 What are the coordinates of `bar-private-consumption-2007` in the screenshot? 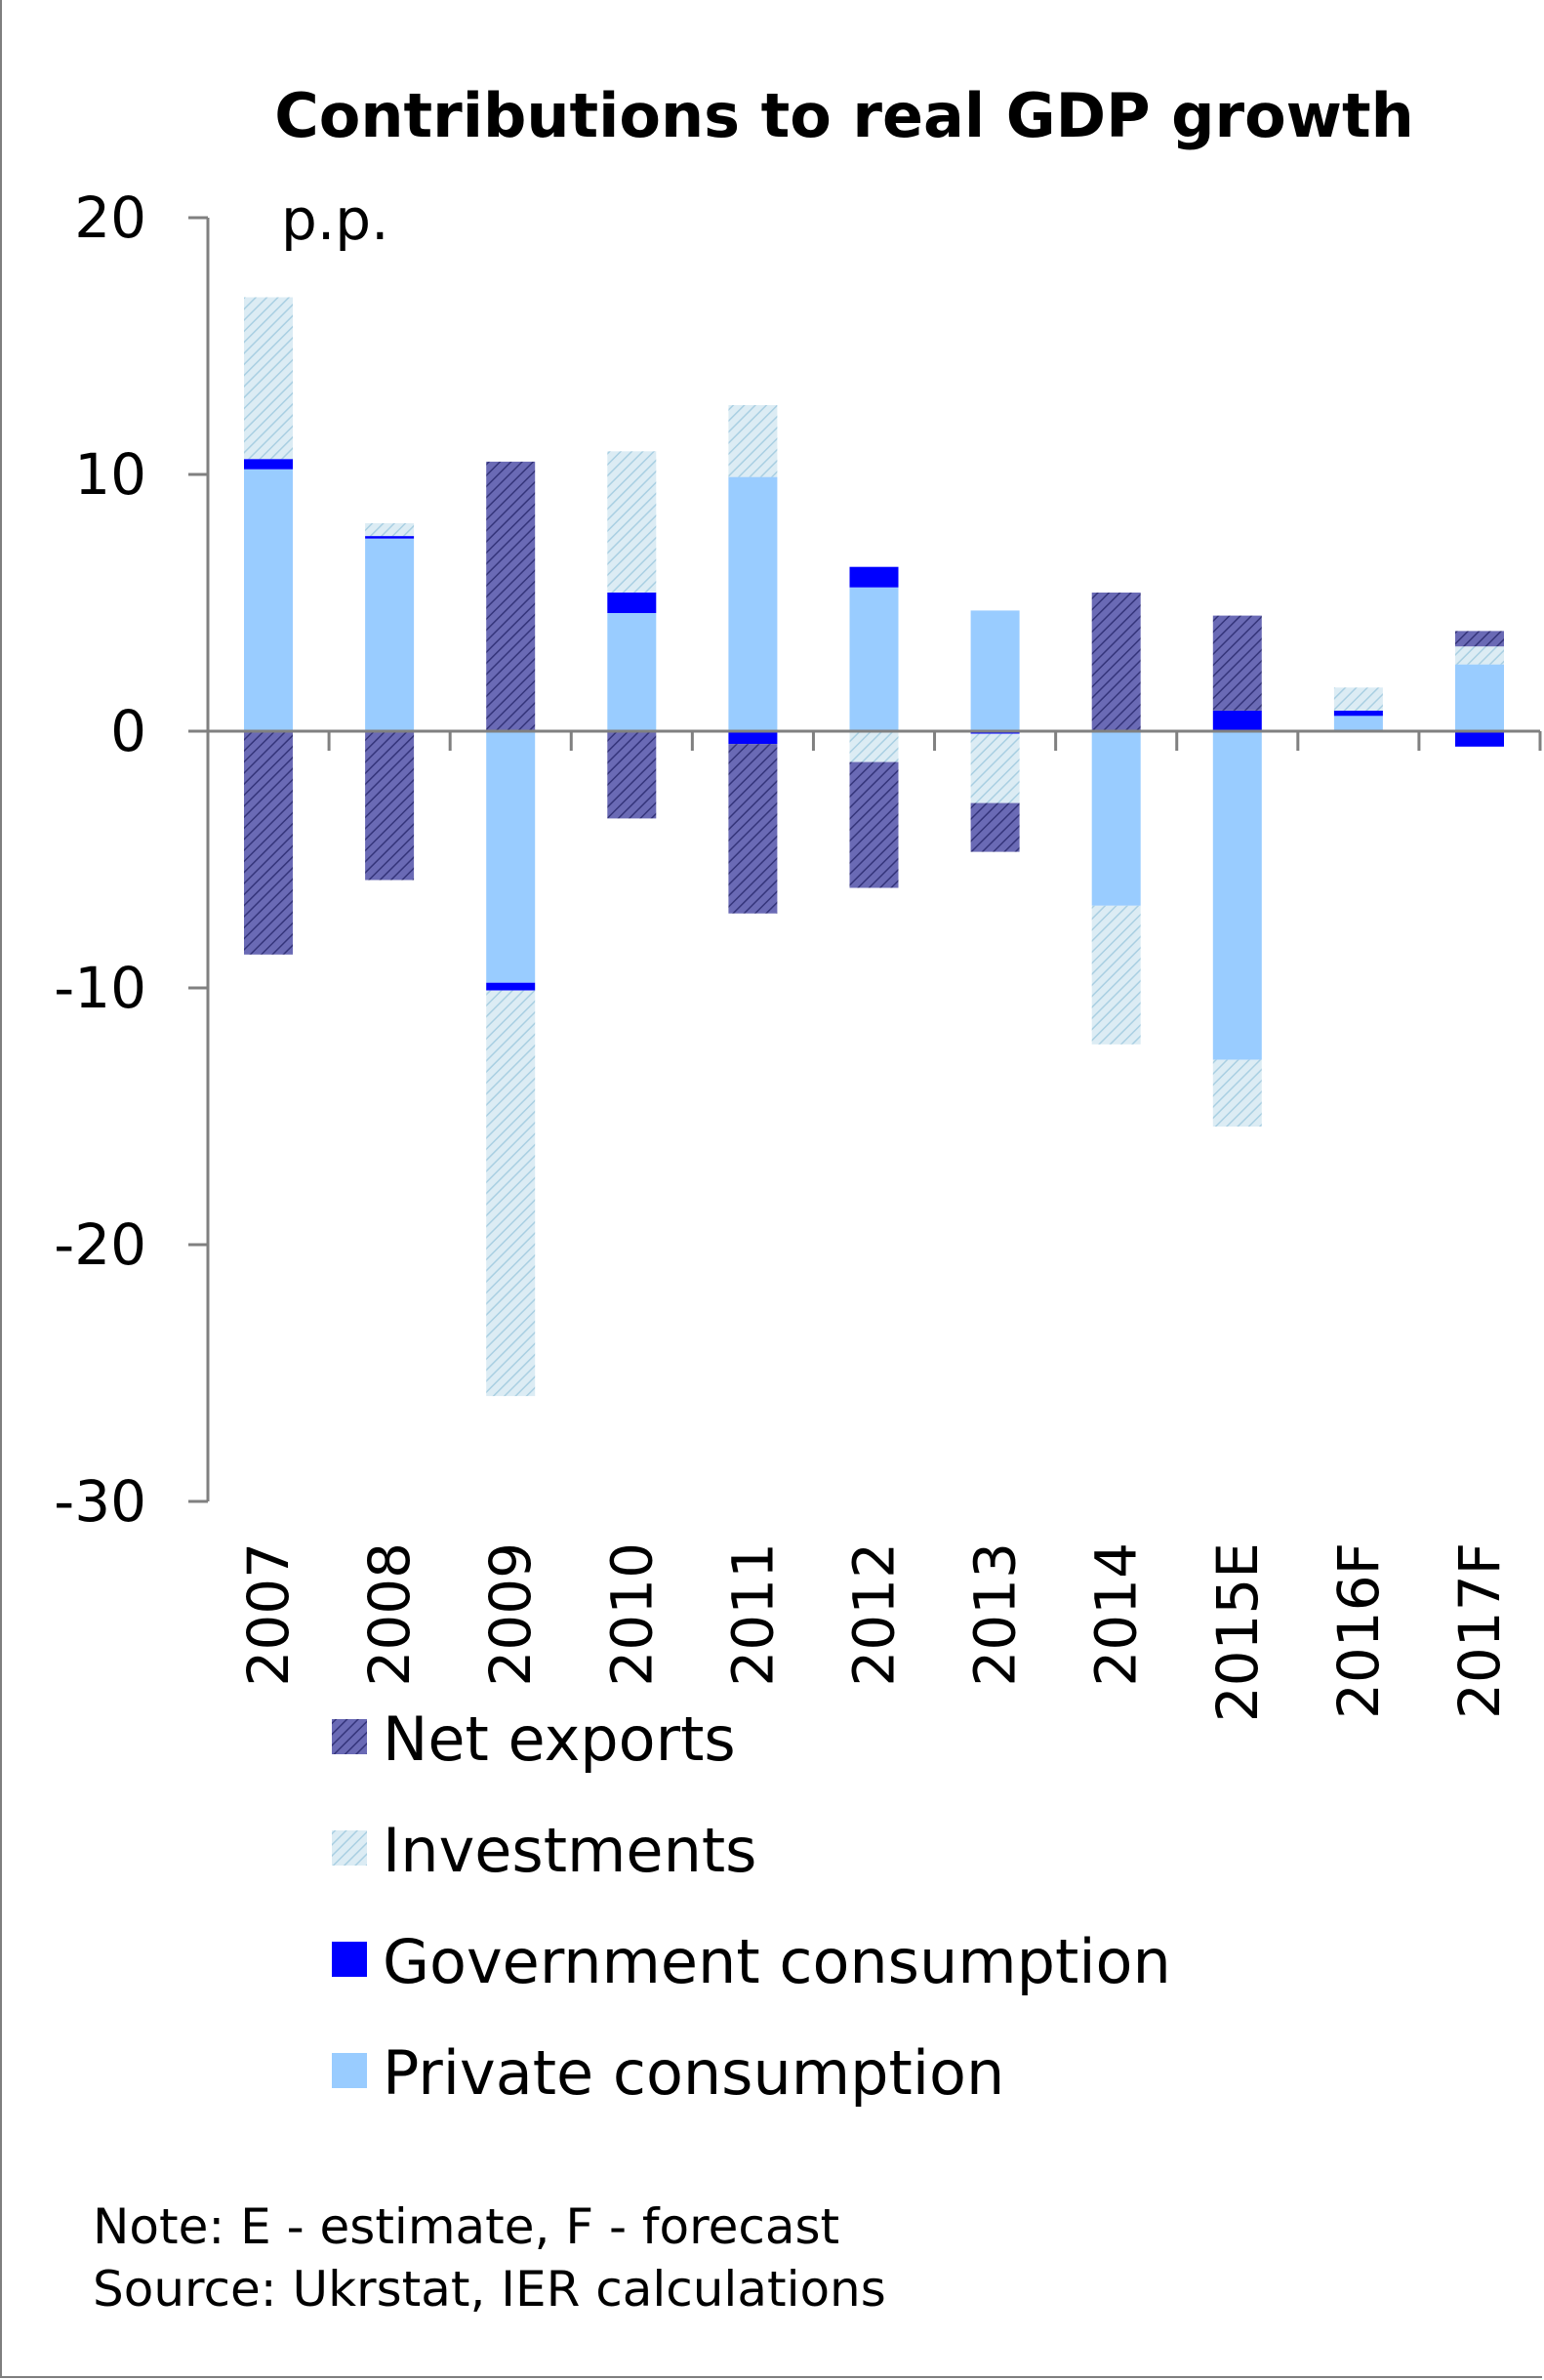 It's located at (268, 600).